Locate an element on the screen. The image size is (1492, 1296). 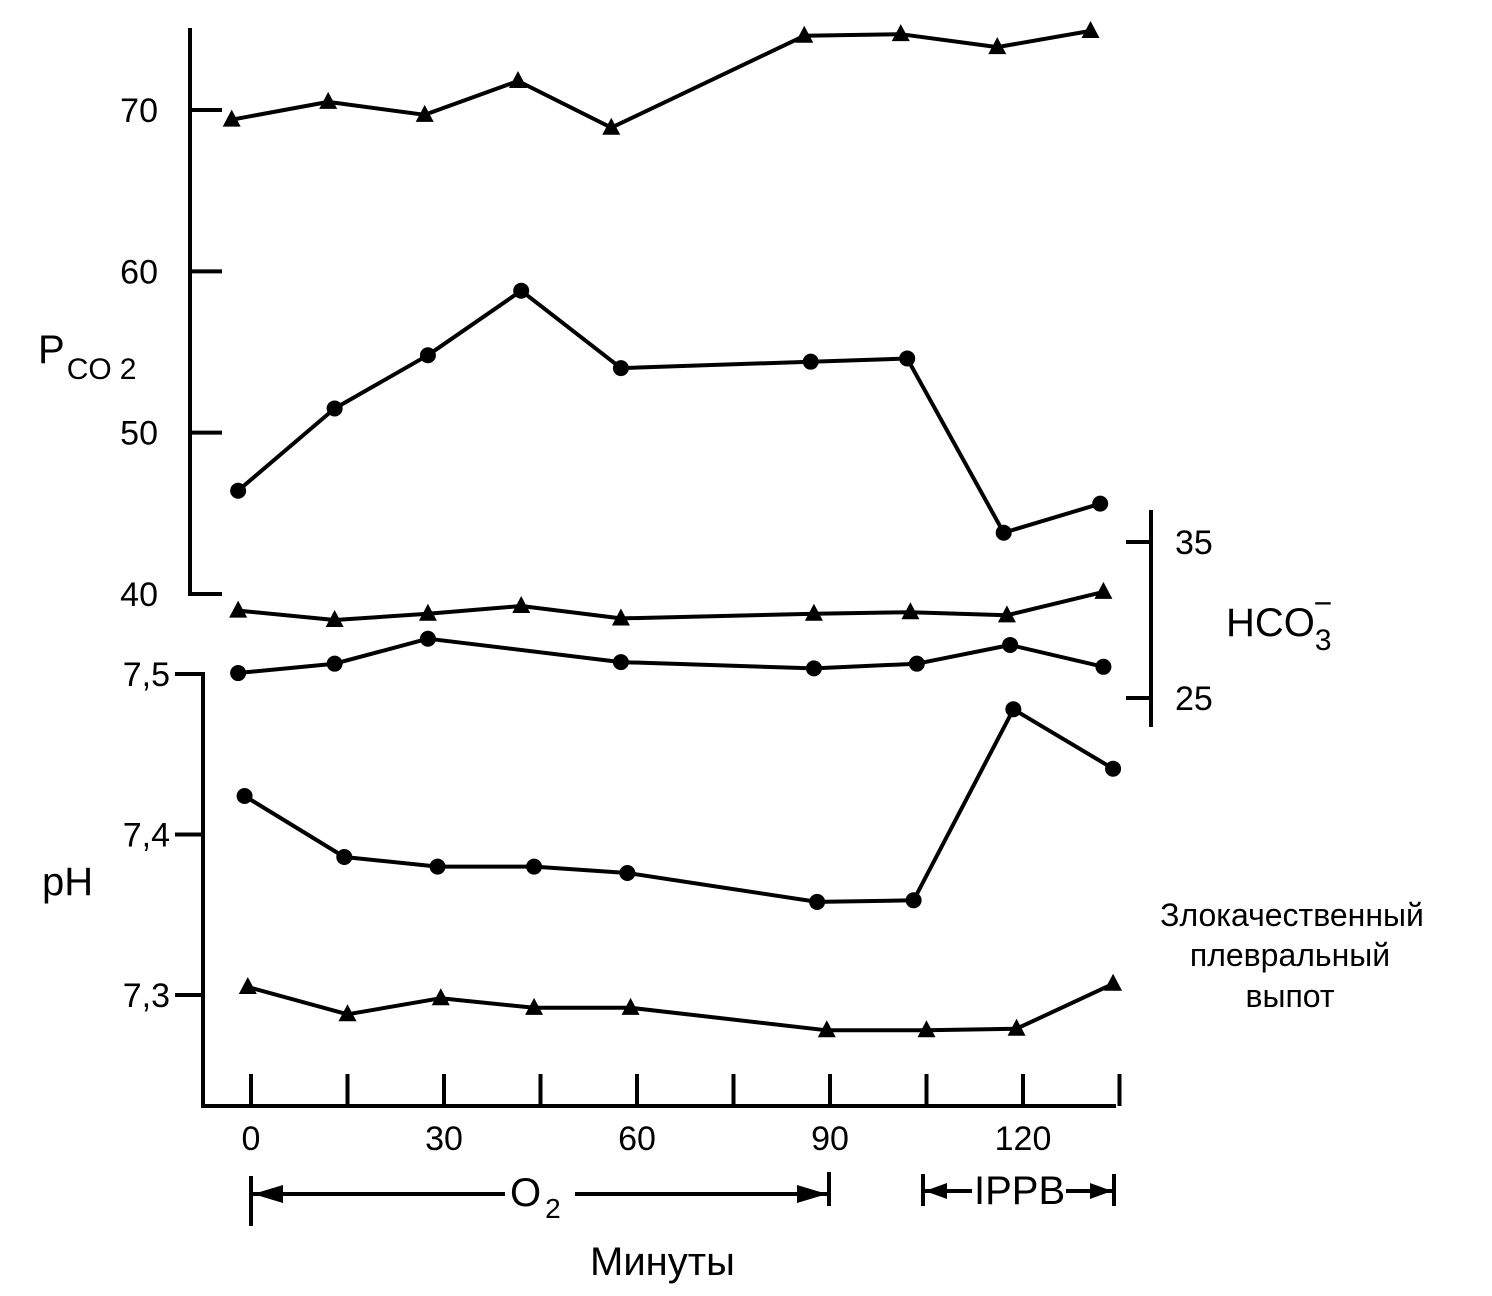
ph-tick-label: 7,3 is located at coordinates (146, 996).